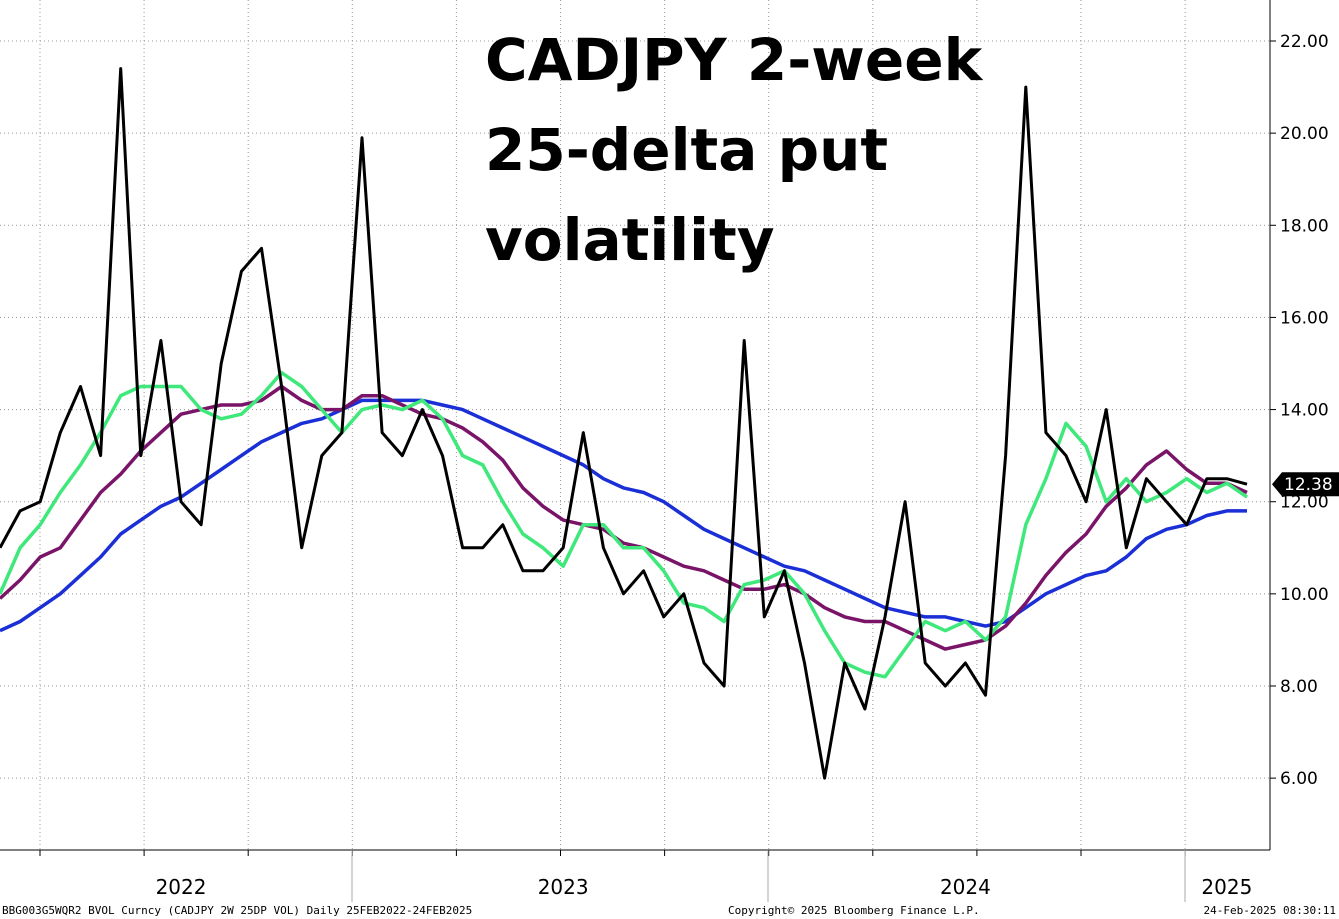 The height and width of the screenshot is (919, 1339). I want to click on last-value-label: 12.38, so click(1308, 485).